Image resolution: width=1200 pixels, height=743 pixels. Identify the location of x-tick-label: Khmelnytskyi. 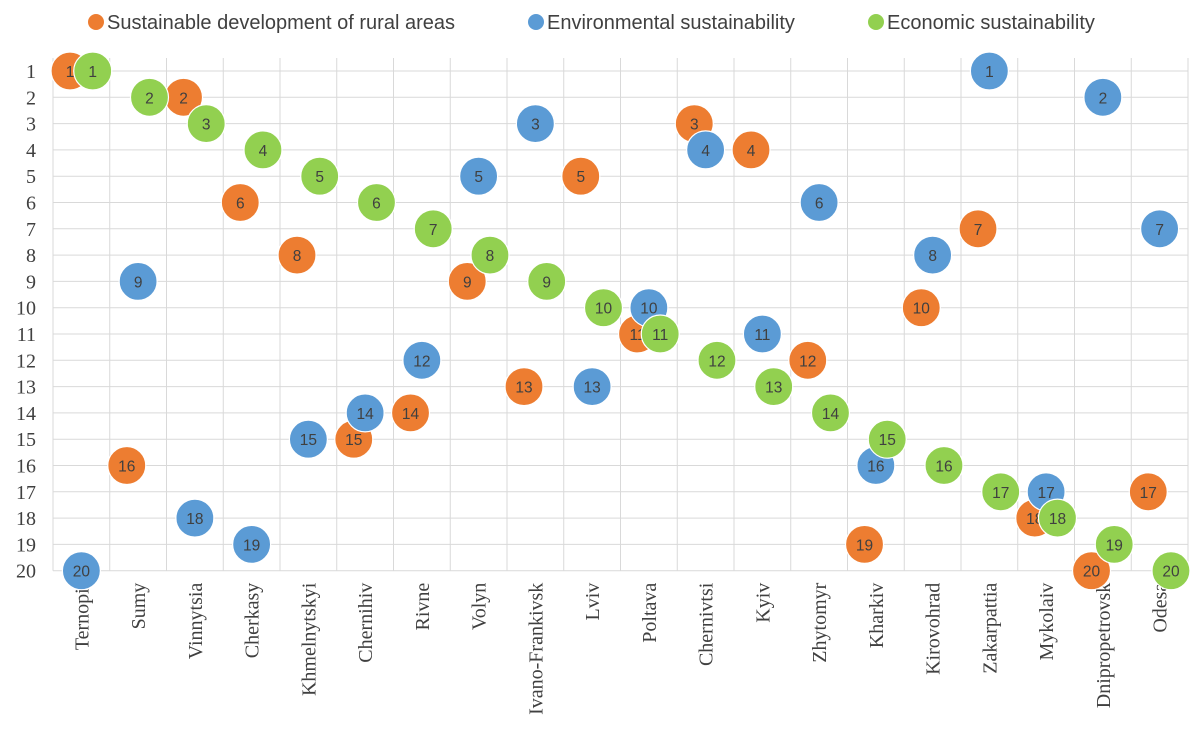
(309, 639).